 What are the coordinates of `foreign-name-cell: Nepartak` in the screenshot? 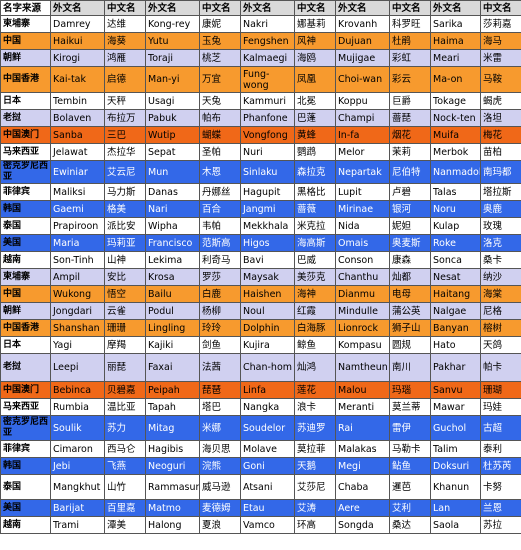 It's located at (362, 172).